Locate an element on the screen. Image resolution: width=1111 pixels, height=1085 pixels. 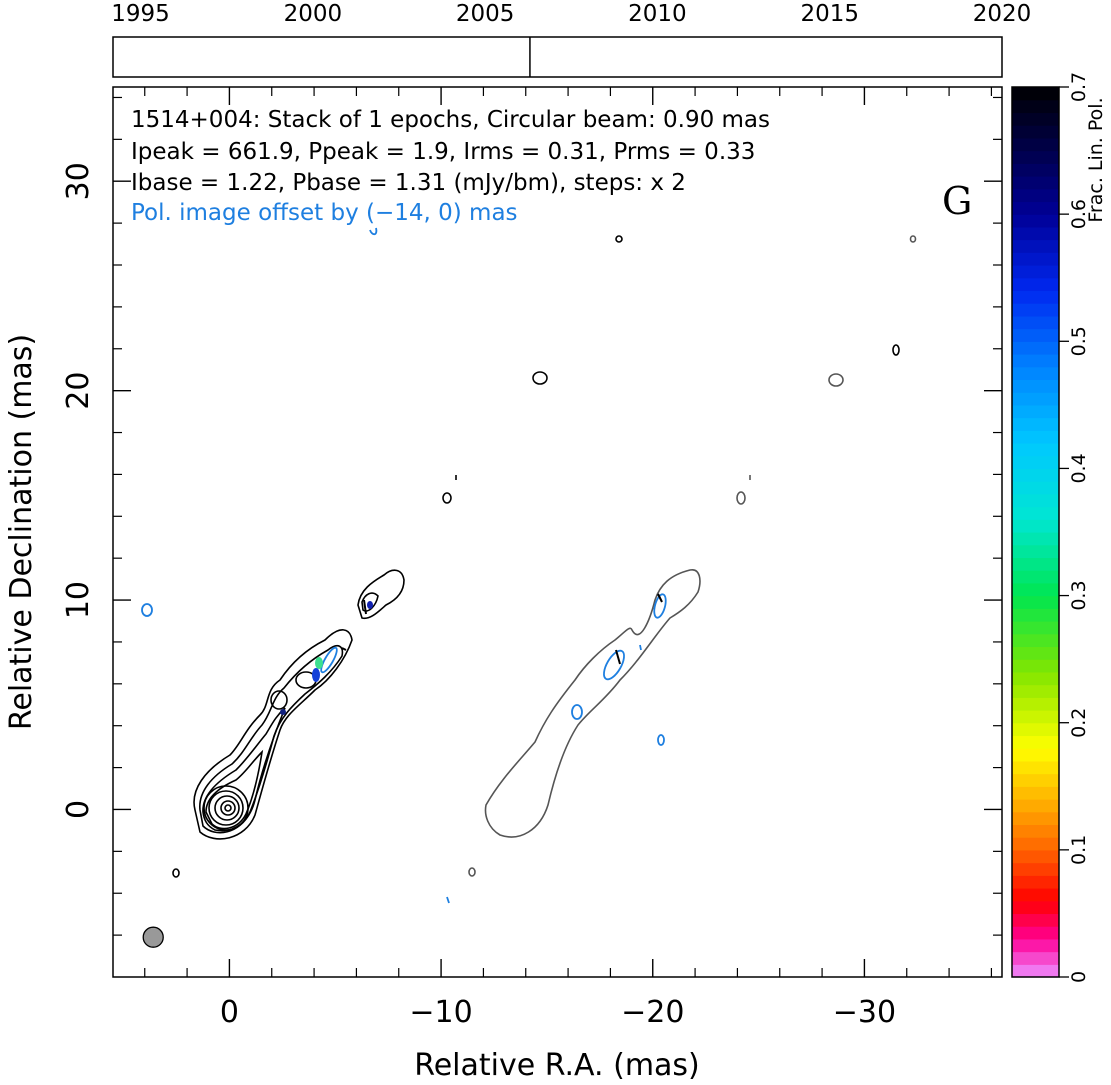
colorbar-frame is located at coordinates (1035, 532).